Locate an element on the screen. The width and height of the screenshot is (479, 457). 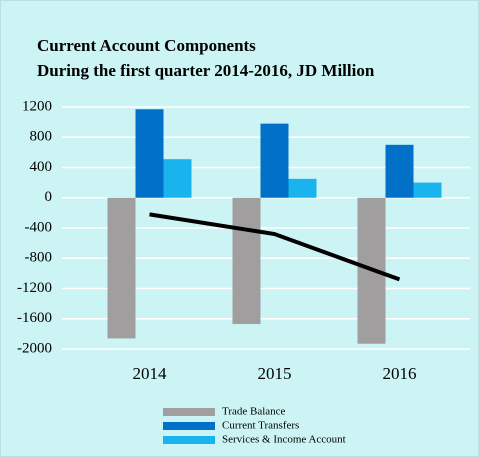
y-tick-label: -800 is located at coordinates (39, 258).